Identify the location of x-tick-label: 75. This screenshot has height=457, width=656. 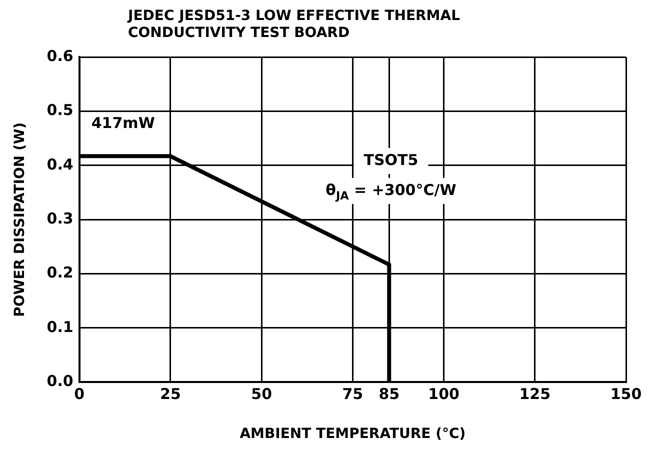
(353, 394).